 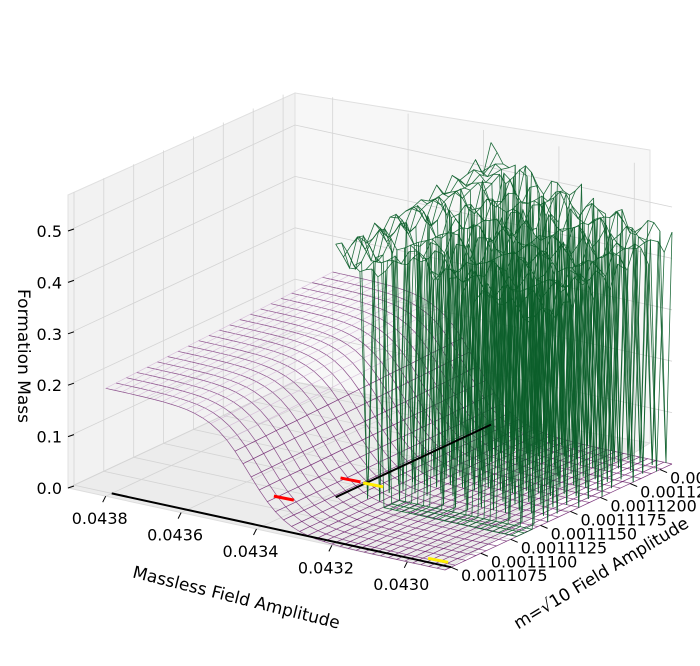 I want to click on z-tick-label: 0.4, so click(x=49, y=282).